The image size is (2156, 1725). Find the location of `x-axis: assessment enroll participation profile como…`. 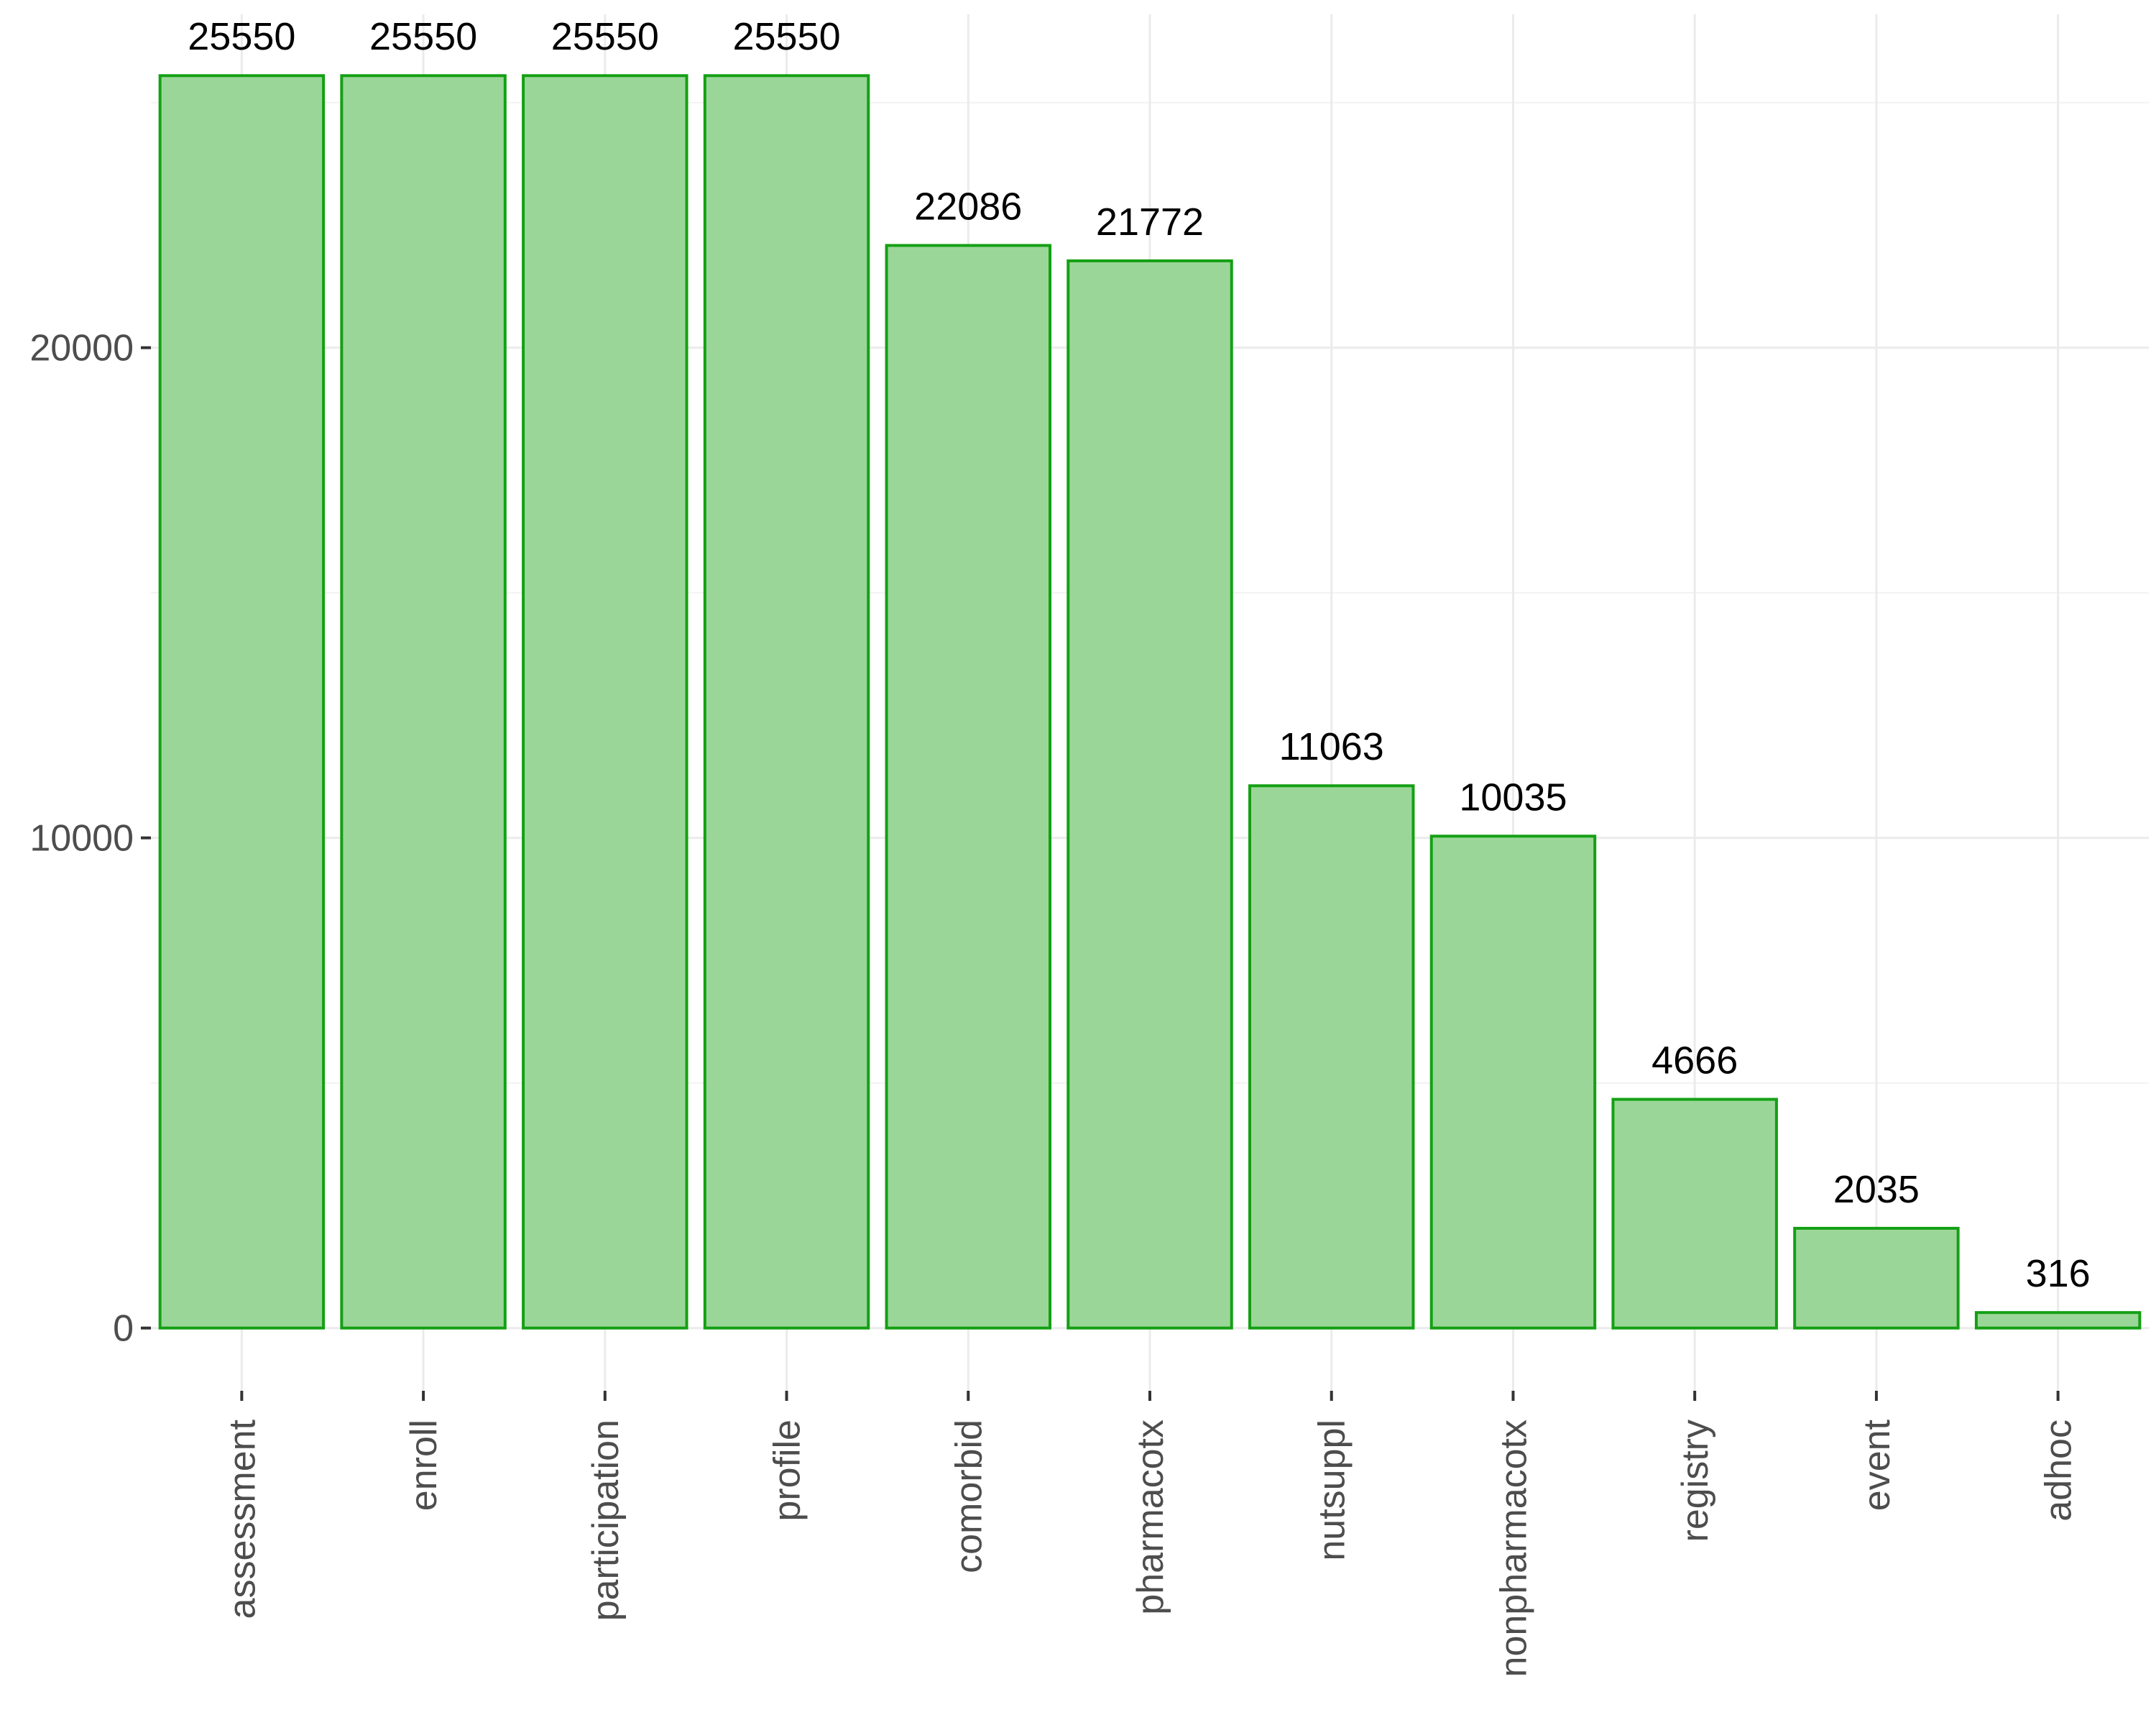

x-axis: assessment enroll participation profile como… is located at coordinates (1150, 1534).